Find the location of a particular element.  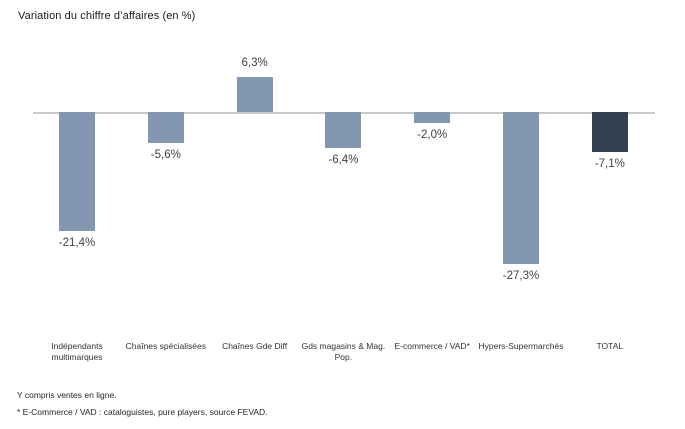

bar-value-label: -21,4% is located at coordinates (77, 243).